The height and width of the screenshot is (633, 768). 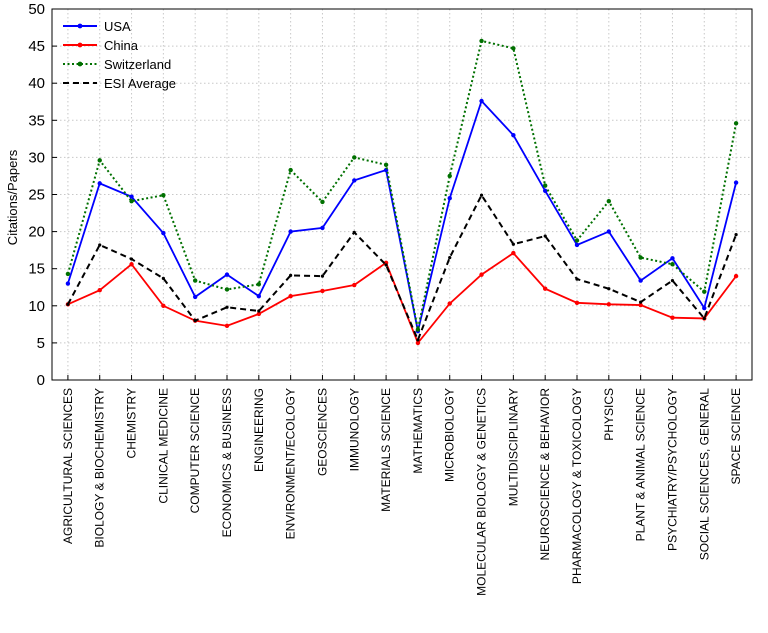 I want to click on series-line, so click(x=402, y=298).